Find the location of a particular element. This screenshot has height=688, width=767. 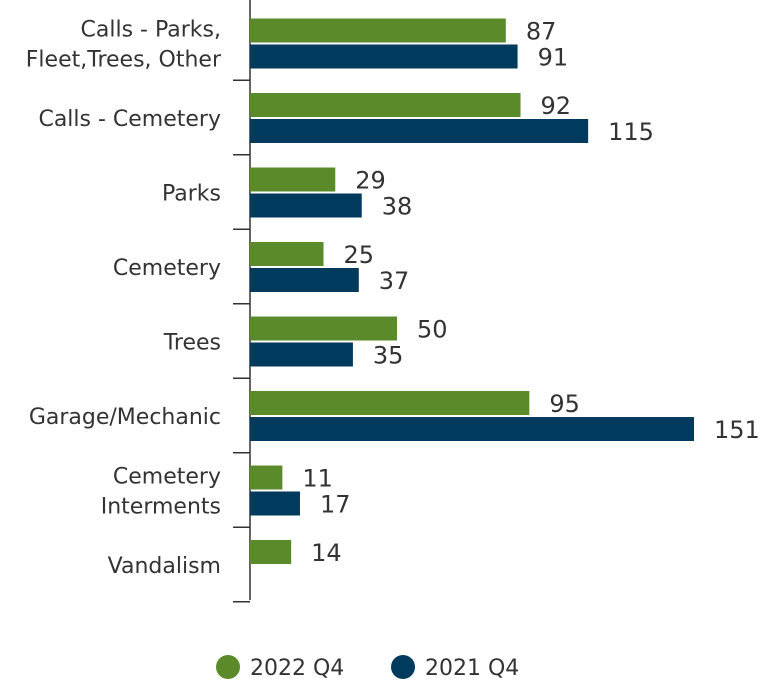

data-label: 38 is located at coordinates (397, 207).